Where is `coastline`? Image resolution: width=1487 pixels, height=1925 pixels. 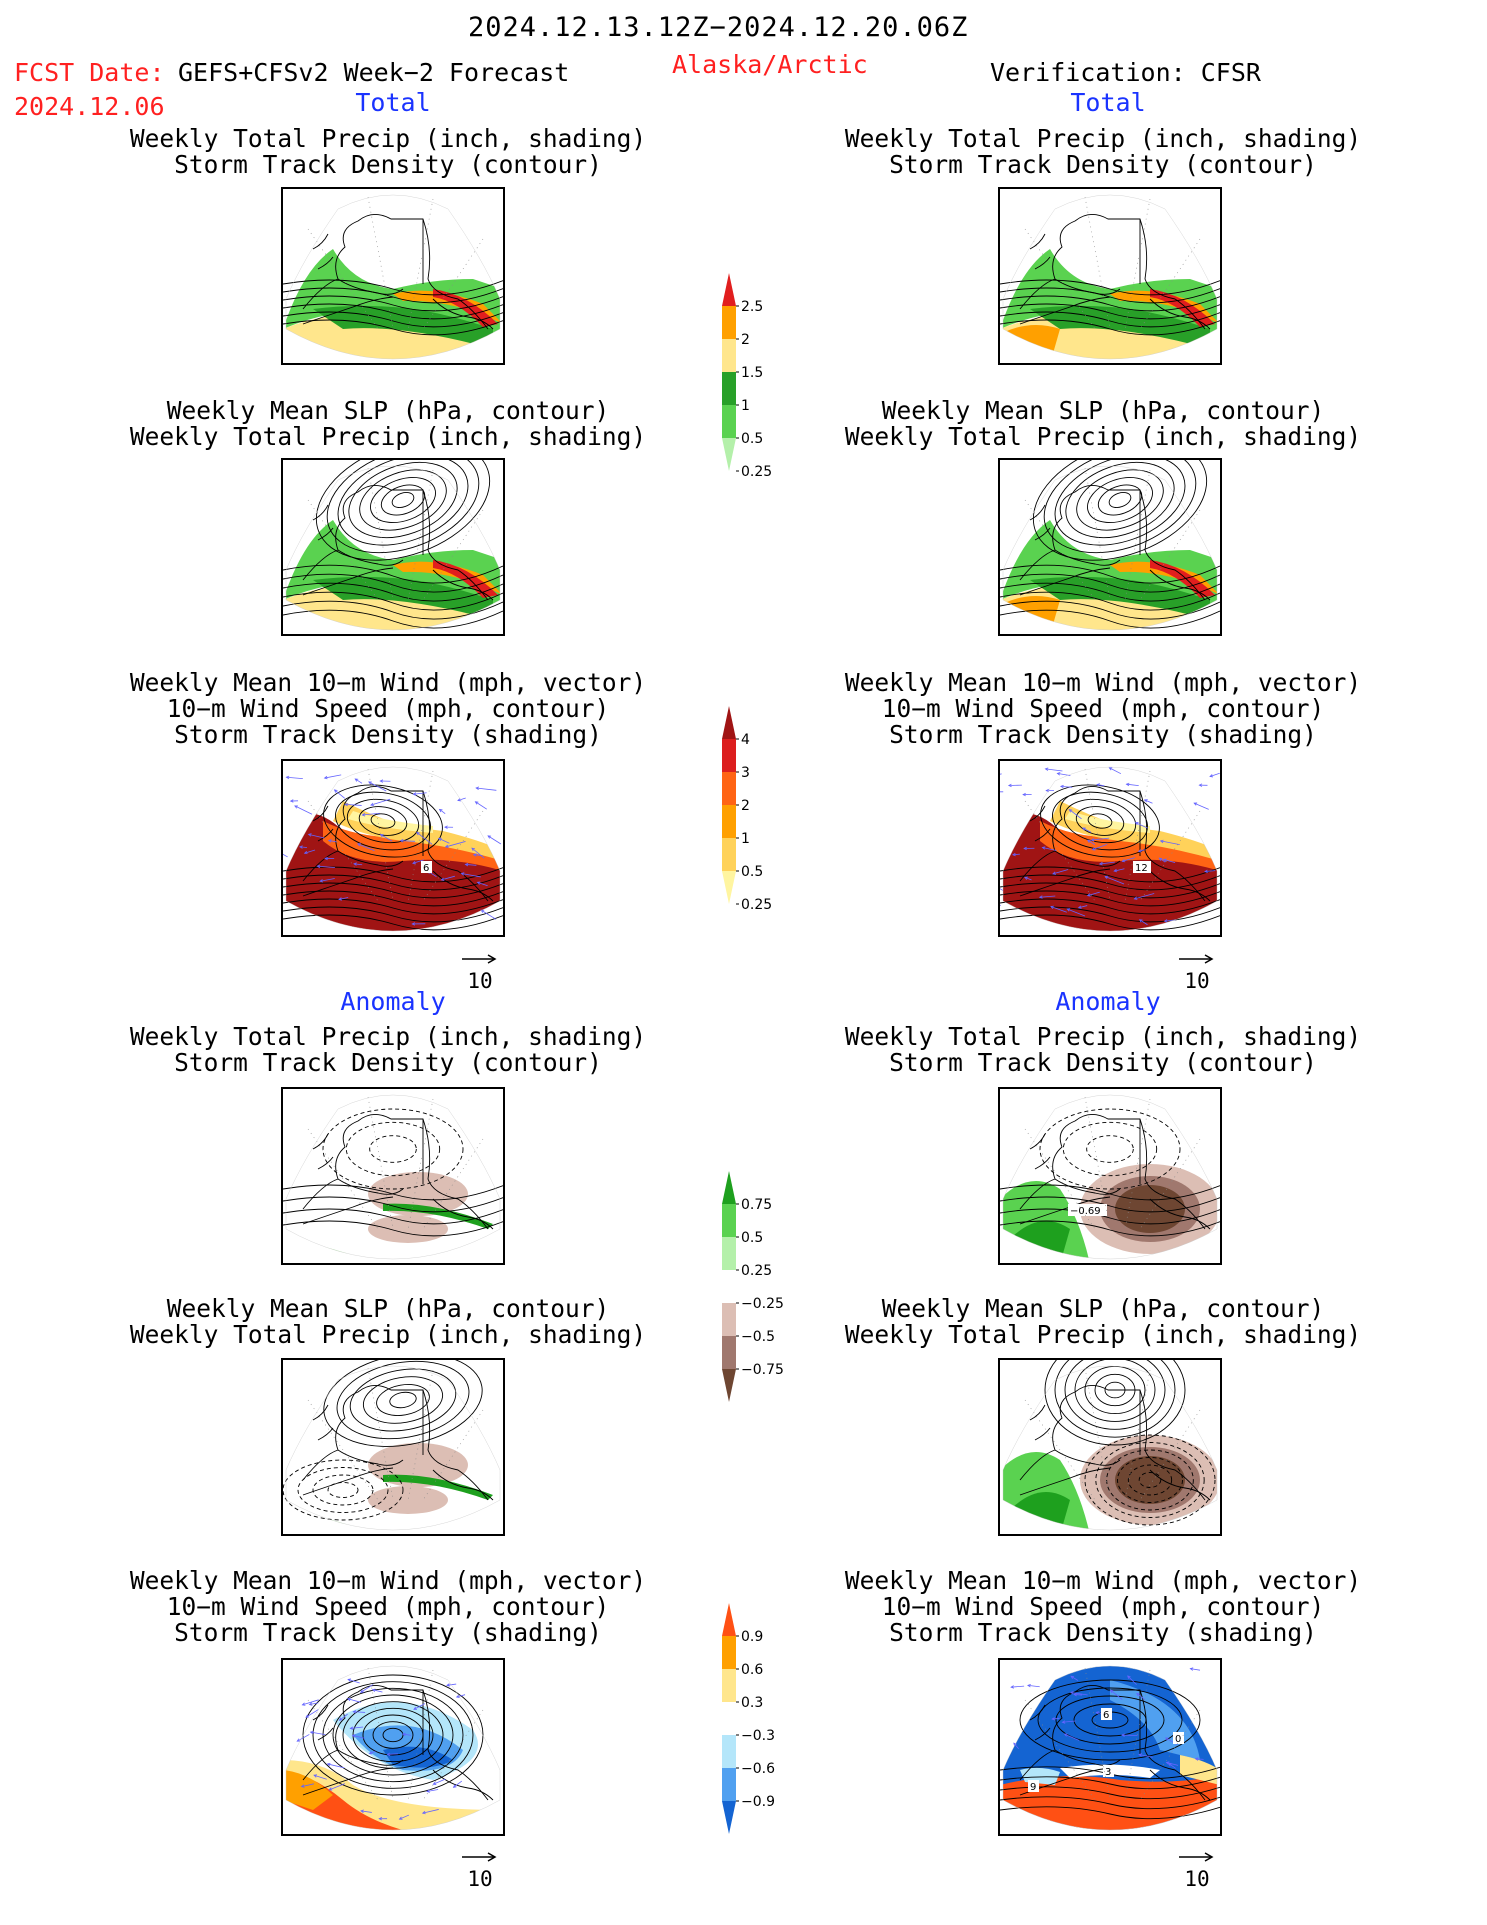
coastline is located at coordinates (1115, 1172).